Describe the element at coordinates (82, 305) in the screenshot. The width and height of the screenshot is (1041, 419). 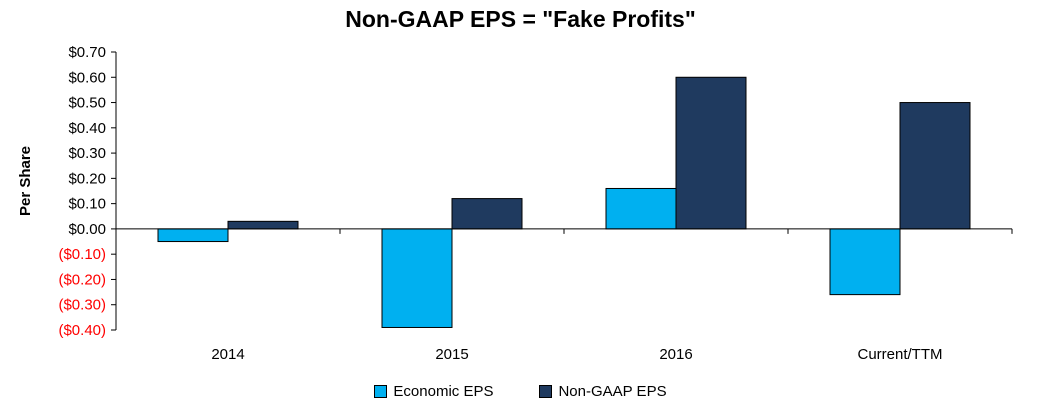
I see `y-tick-label: ($0.30)` at that location.